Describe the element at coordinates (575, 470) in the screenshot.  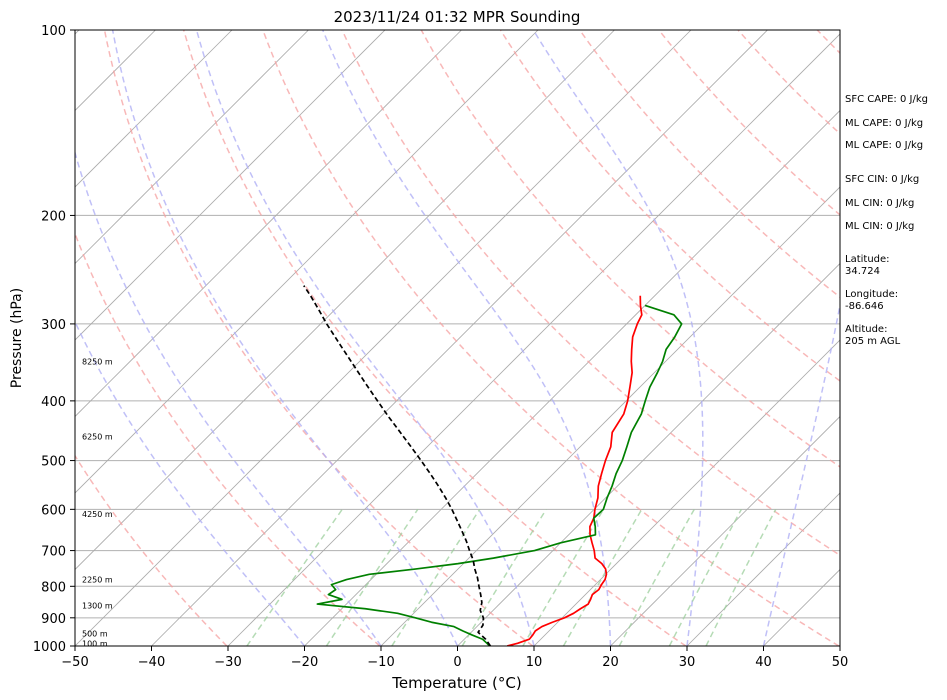
I see `temperature-line` at that location.